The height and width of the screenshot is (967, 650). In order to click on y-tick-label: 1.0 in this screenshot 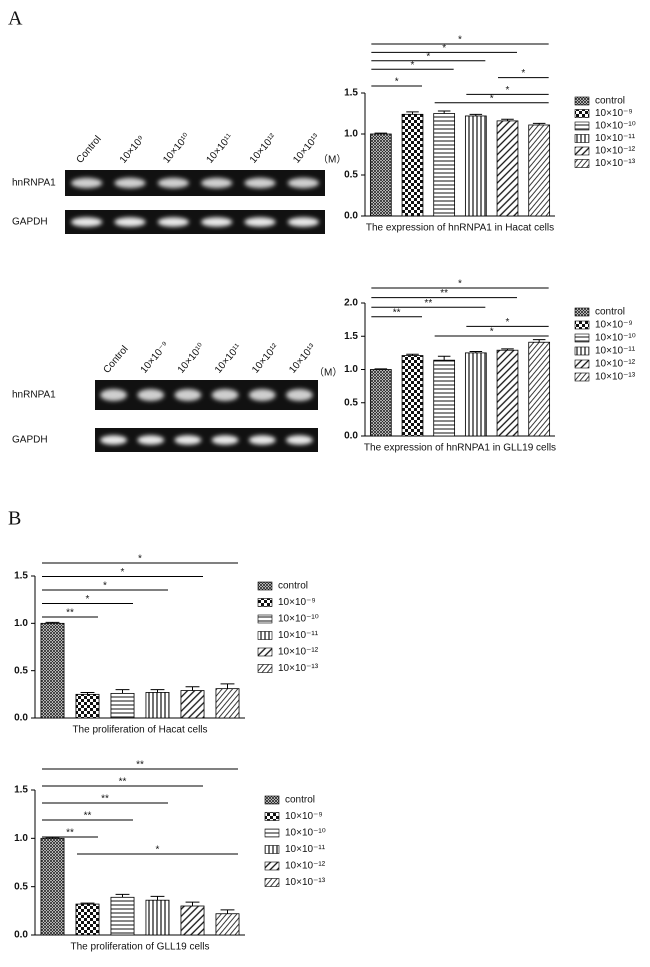, I will do `click(351, 134)`.